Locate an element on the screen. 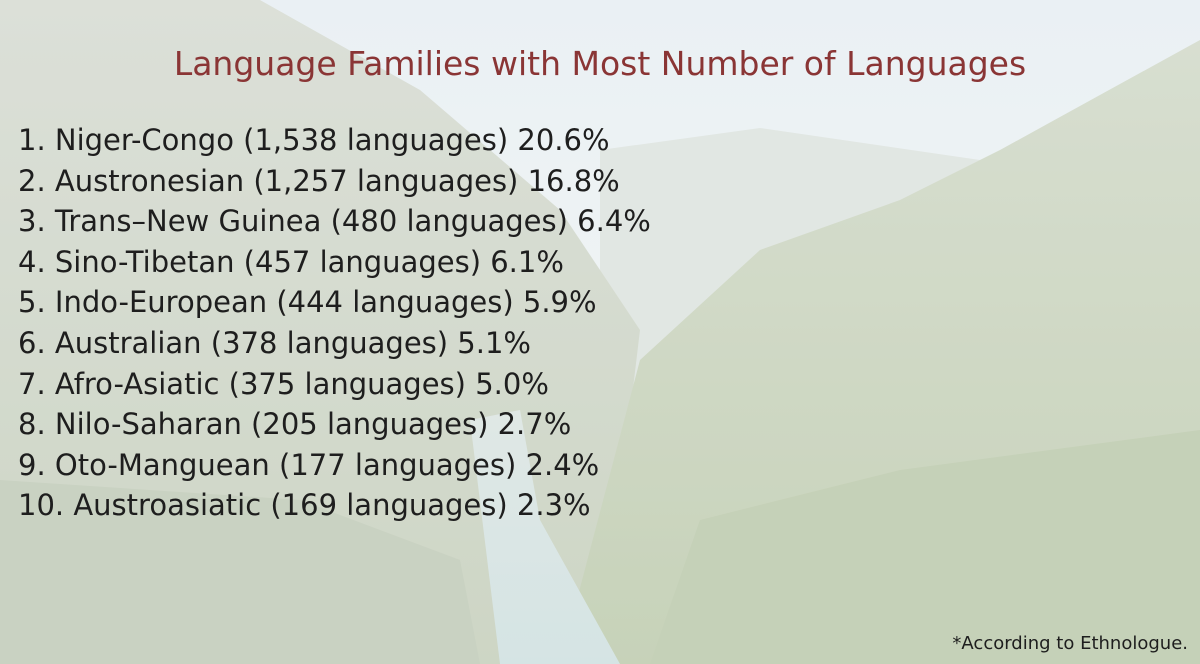 This screenshot has width=1200, height=664. list-item: 7. Afro-Asiatic (375 languages) 5.0% is located at coordinates (283, 383).